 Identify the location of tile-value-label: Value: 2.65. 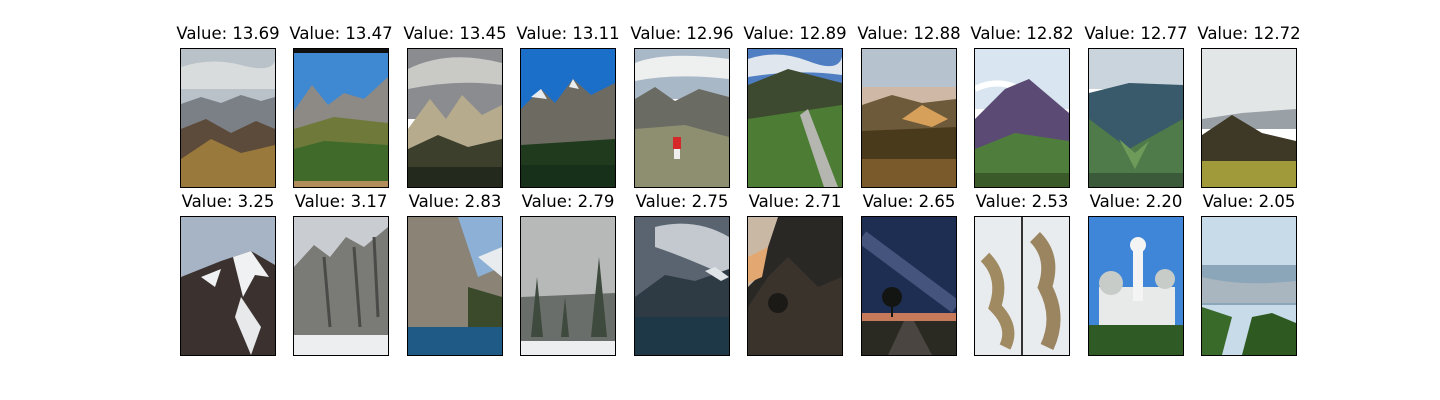
(909, 201).